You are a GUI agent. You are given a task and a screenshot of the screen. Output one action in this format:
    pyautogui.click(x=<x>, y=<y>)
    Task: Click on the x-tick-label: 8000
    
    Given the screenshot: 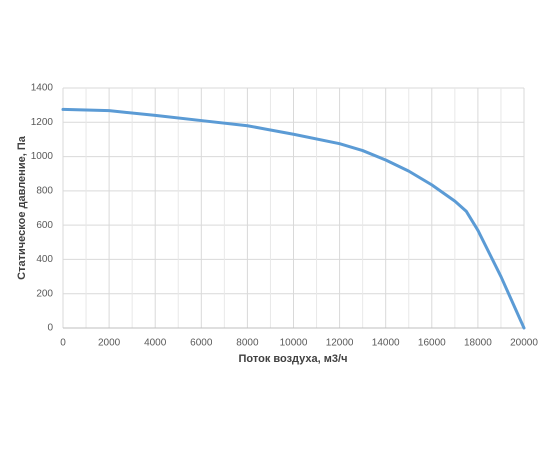 What is the action you would take?
    pyautogui.click(x=247, y=343)
    